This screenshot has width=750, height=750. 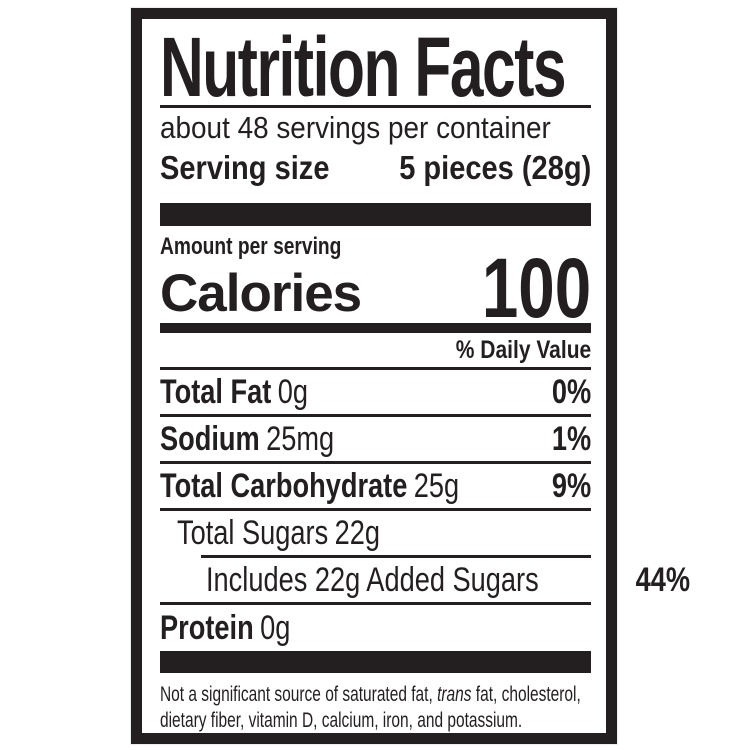 I want to click on medium-separator-bar, so click(x=375, y=328).